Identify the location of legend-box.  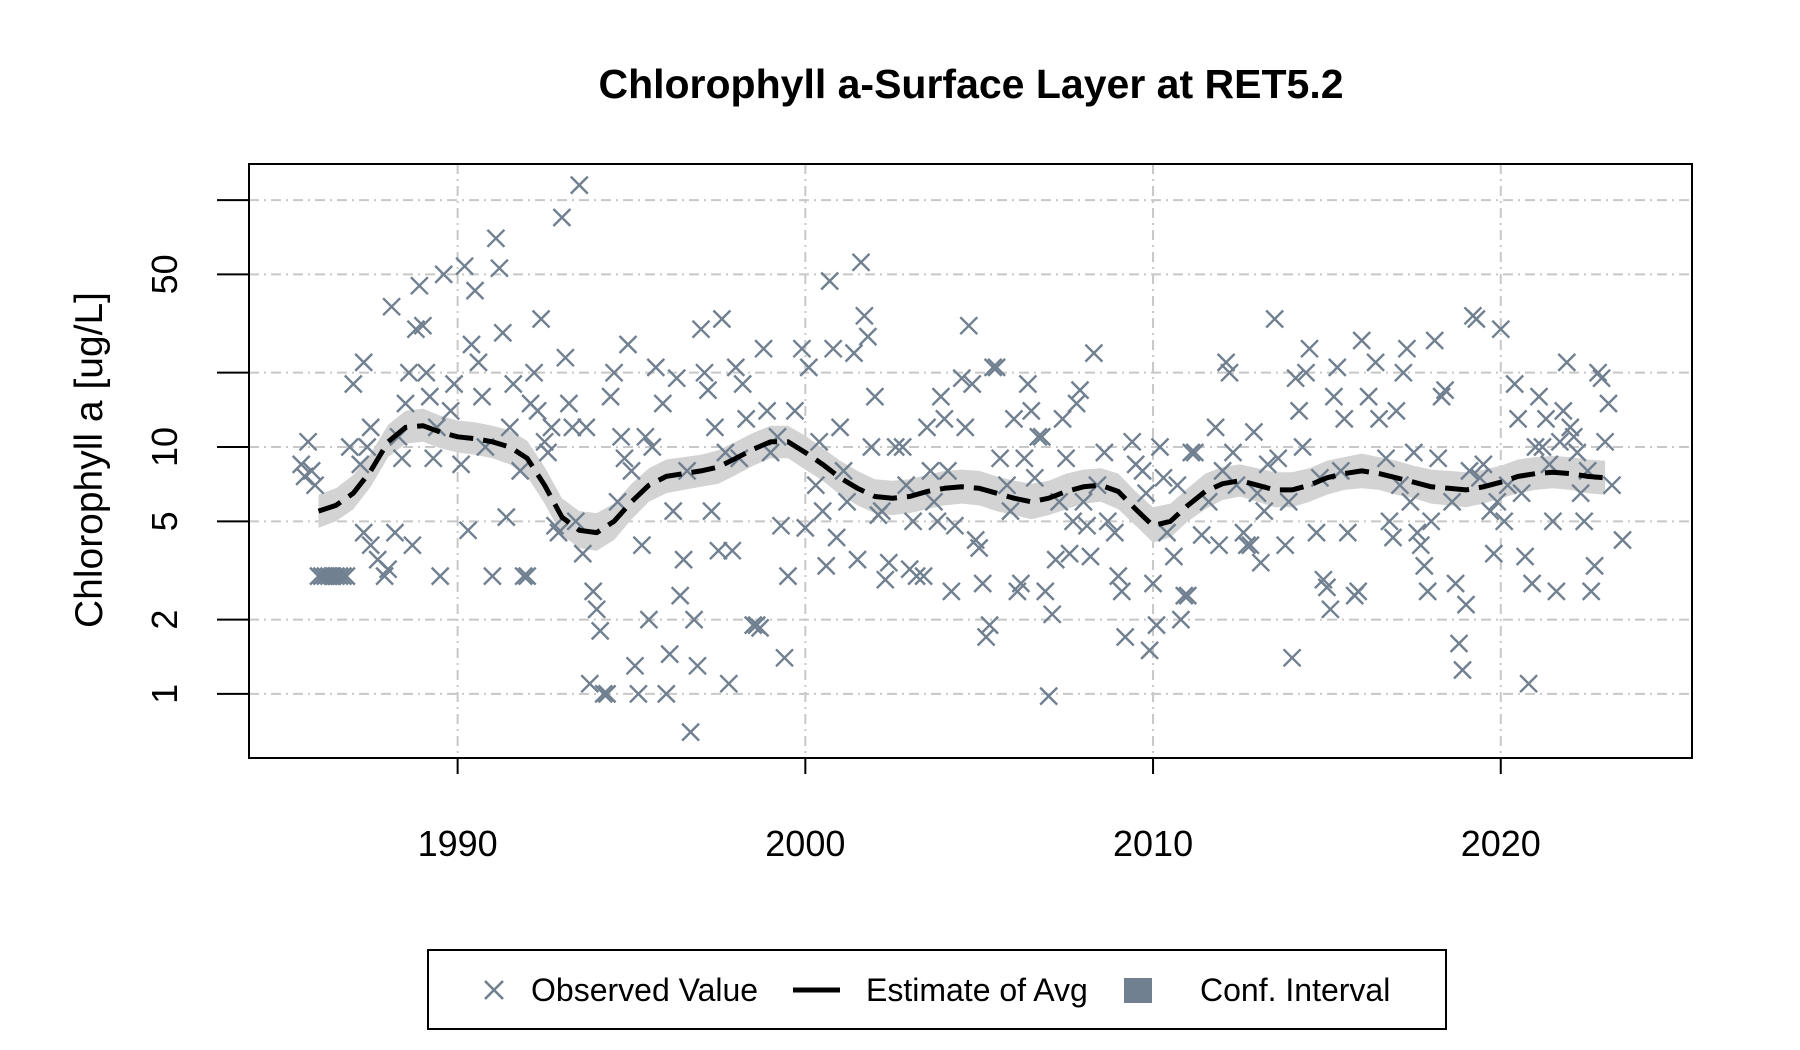
(937, 989).